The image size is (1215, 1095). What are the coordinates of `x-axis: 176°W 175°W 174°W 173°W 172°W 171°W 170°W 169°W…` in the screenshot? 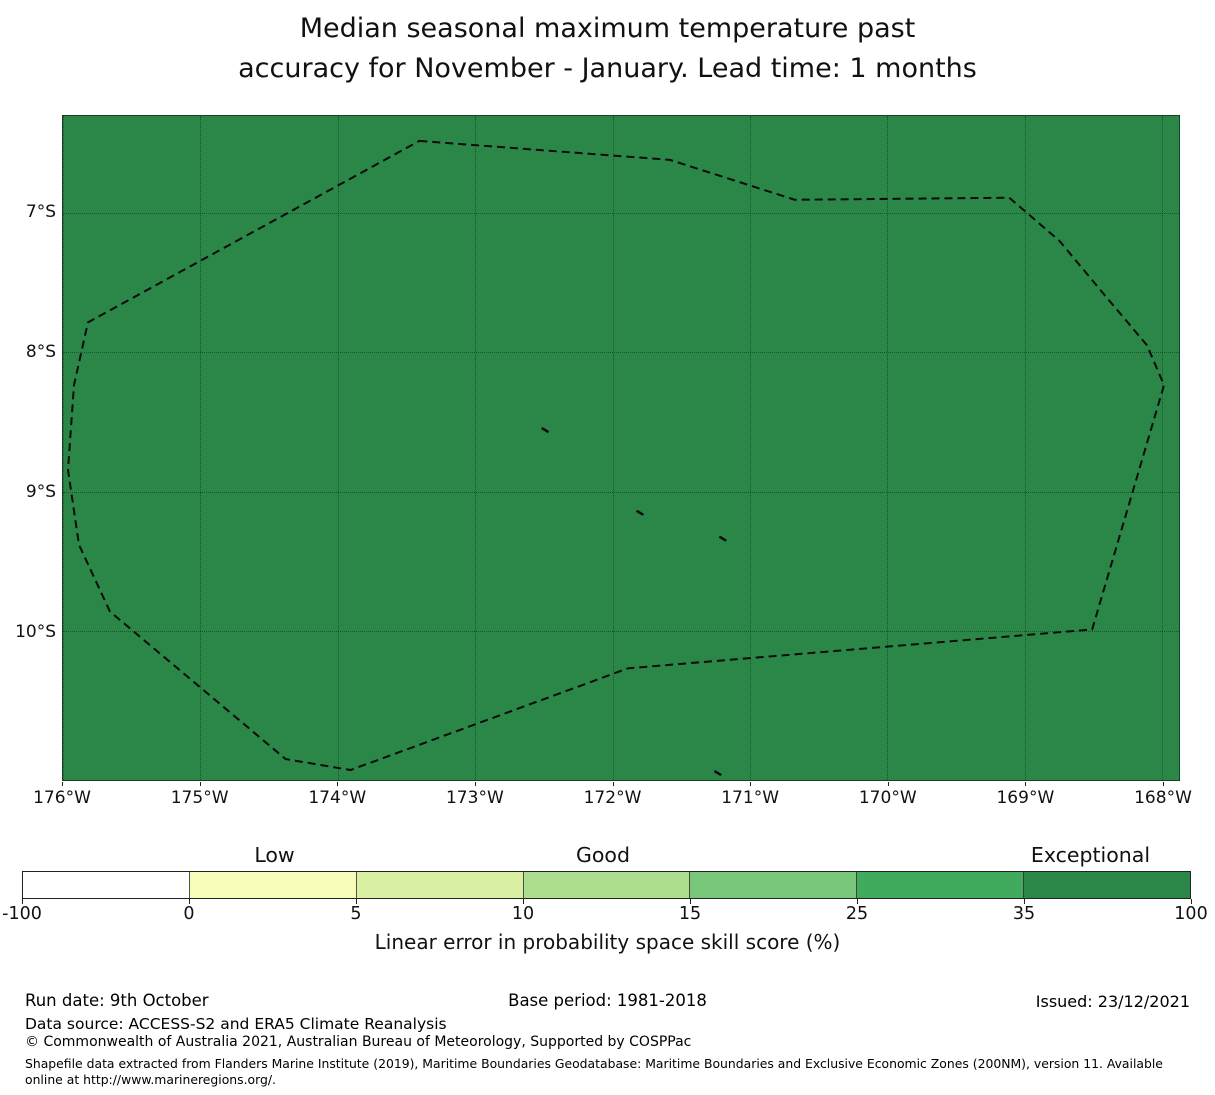 It's located at (612, 796).